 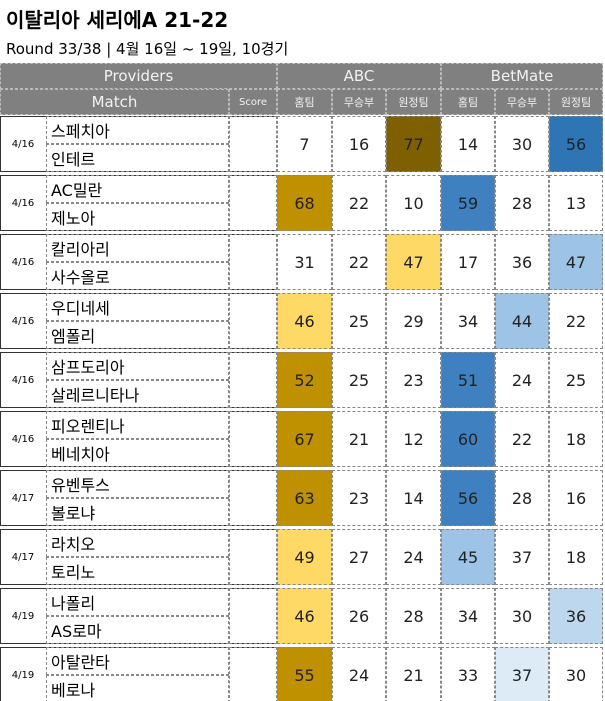 What do you see at coordinates (137, 630) in the screenshot?
I see `team: AS로마` at bounding box center [137, 630].